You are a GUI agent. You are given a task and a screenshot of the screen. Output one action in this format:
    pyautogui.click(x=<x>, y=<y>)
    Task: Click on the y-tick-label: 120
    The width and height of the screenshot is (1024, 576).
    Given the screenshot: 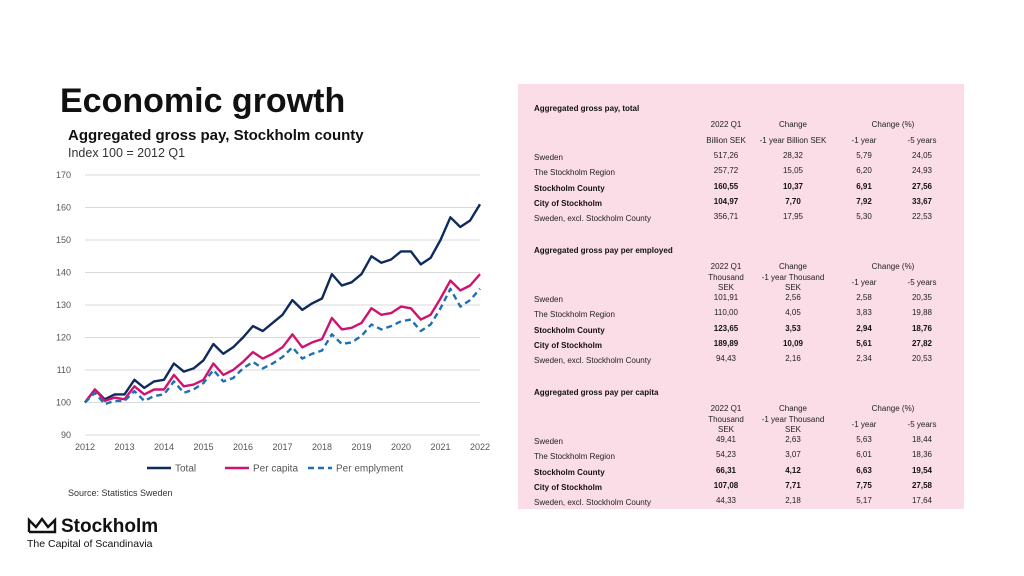 What is the action you would take?
    pyautogui.click(x=63, y=338)
    